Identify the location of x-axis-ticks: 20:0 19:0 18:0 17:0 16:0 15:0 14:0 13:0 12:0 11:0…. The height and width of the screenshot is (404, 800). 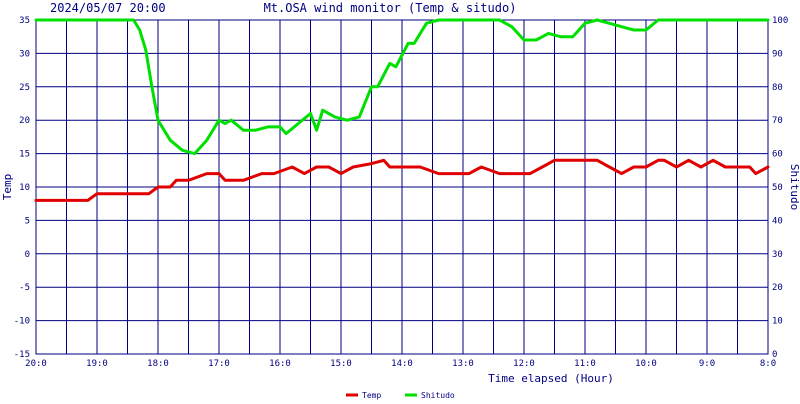
(400, 364).